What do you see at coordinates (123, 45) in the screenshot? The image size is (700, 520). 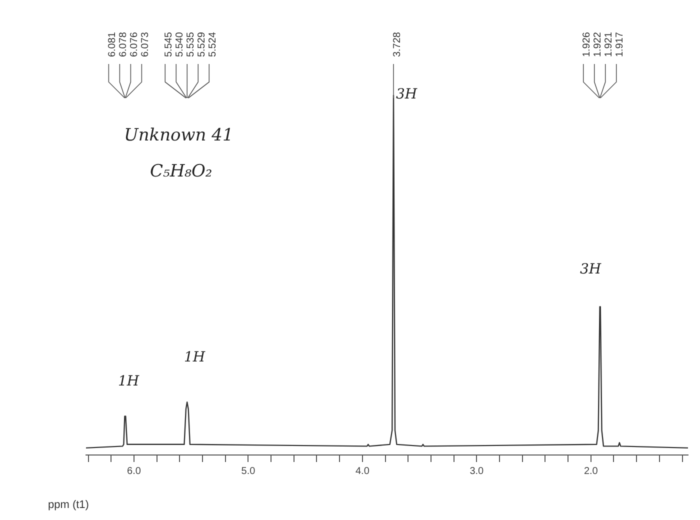 I see `annotation: 6.078` at bounding box center [123, 45].